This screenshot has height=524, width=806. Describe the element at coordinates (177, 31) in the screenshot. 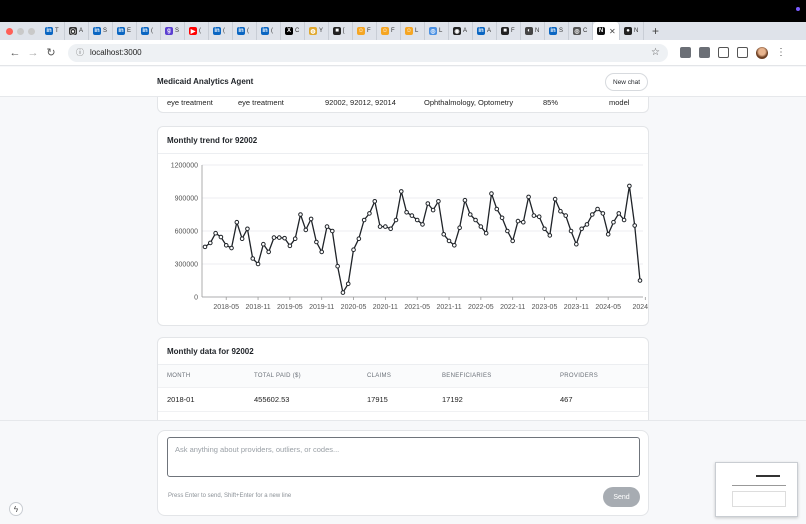

I see `tab-label: S` at that location.